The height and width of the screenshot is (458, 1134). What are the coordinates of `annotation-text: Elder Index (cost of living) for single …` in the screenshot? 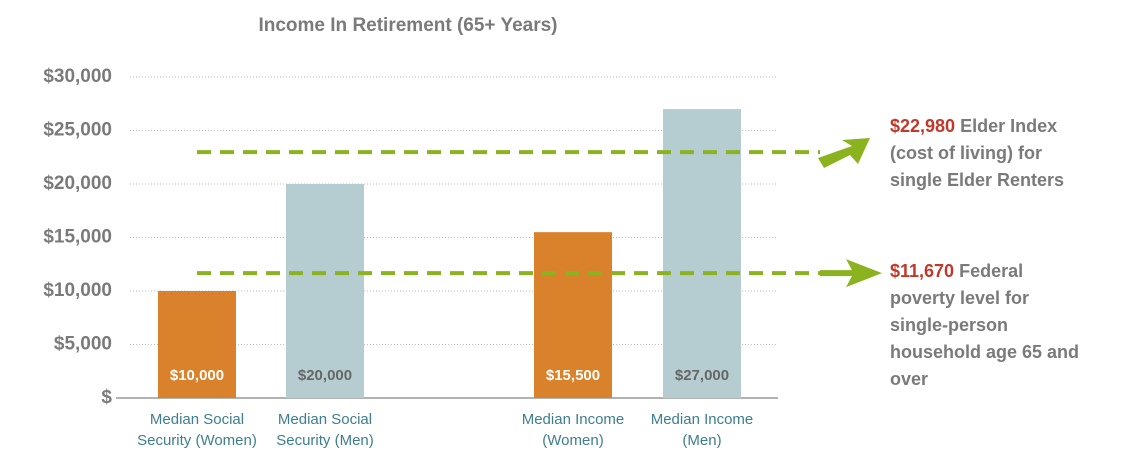 It's located at (977, 153).